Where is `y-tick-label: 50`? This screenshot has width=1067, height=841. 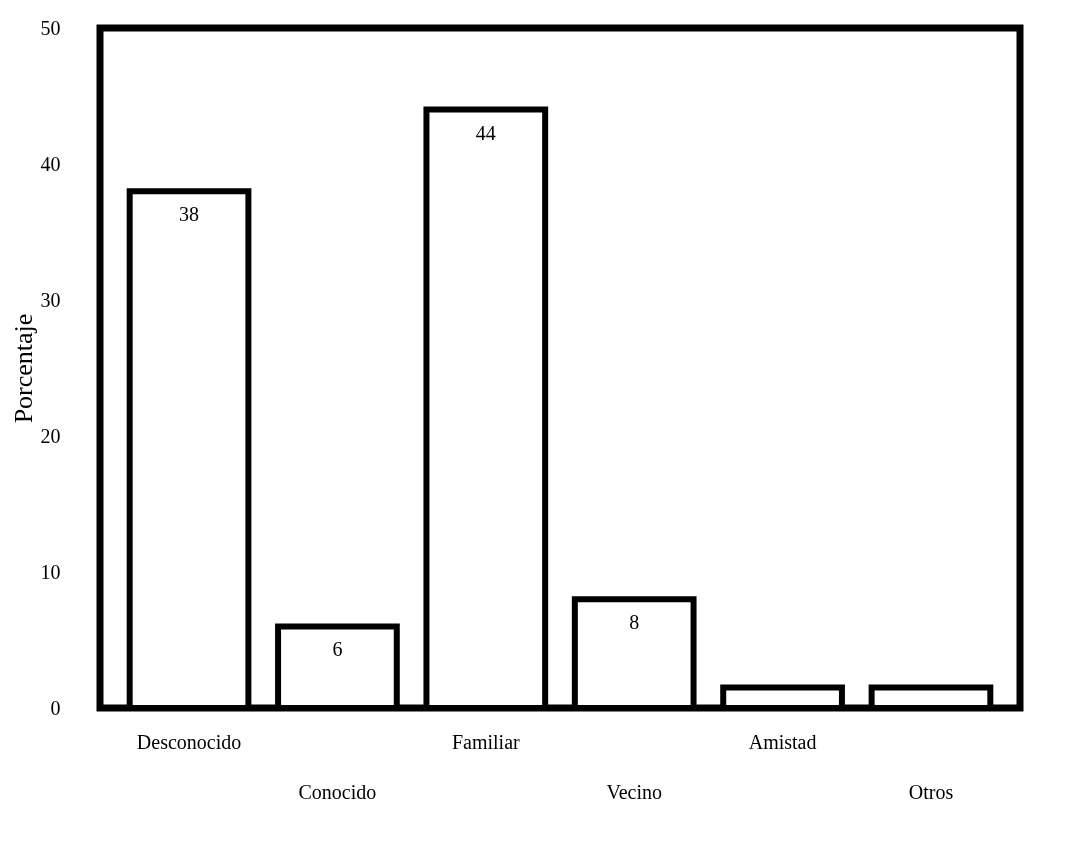 y-tick-label: 50 is located at coordinates (50, 27).